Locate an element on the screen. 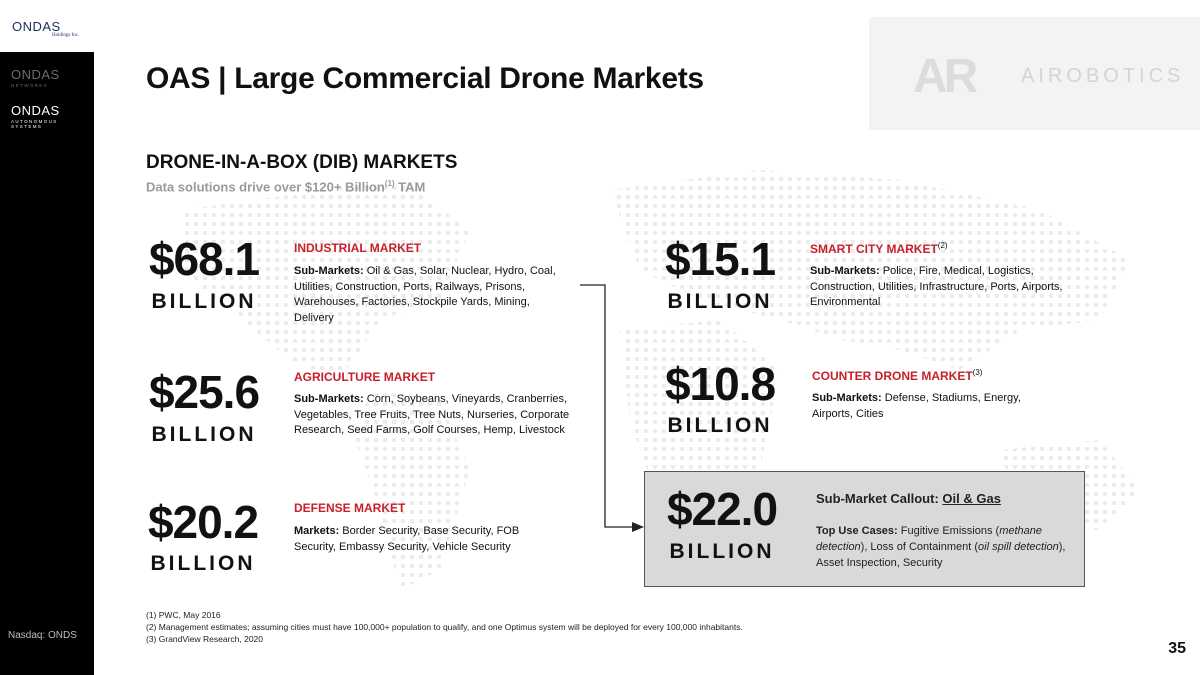 The height and width of the screenshot is (675, 1200). callout-heading: Sub-Market Callout: Oil & Gas is located at coordinates (908, 498).